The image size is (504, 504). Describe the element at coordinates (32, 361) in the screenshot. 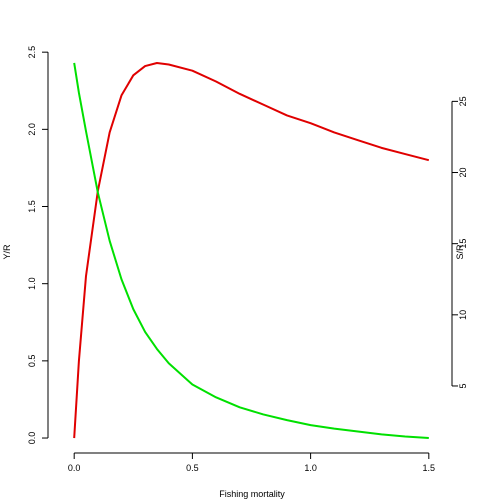

I see `y-tick-label: 0.5` at that location.